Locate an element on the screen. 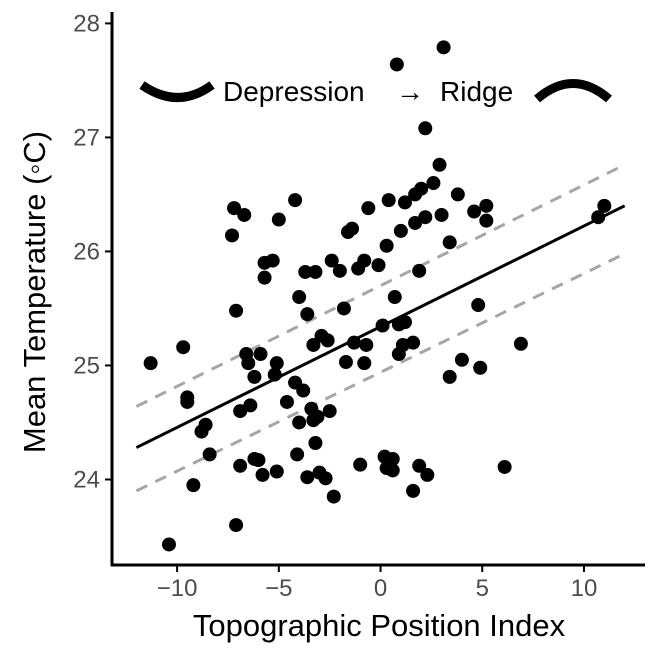 This screenshot has width=656, height=660. x-tick-label: 10 is located at coordinates (584, 588).